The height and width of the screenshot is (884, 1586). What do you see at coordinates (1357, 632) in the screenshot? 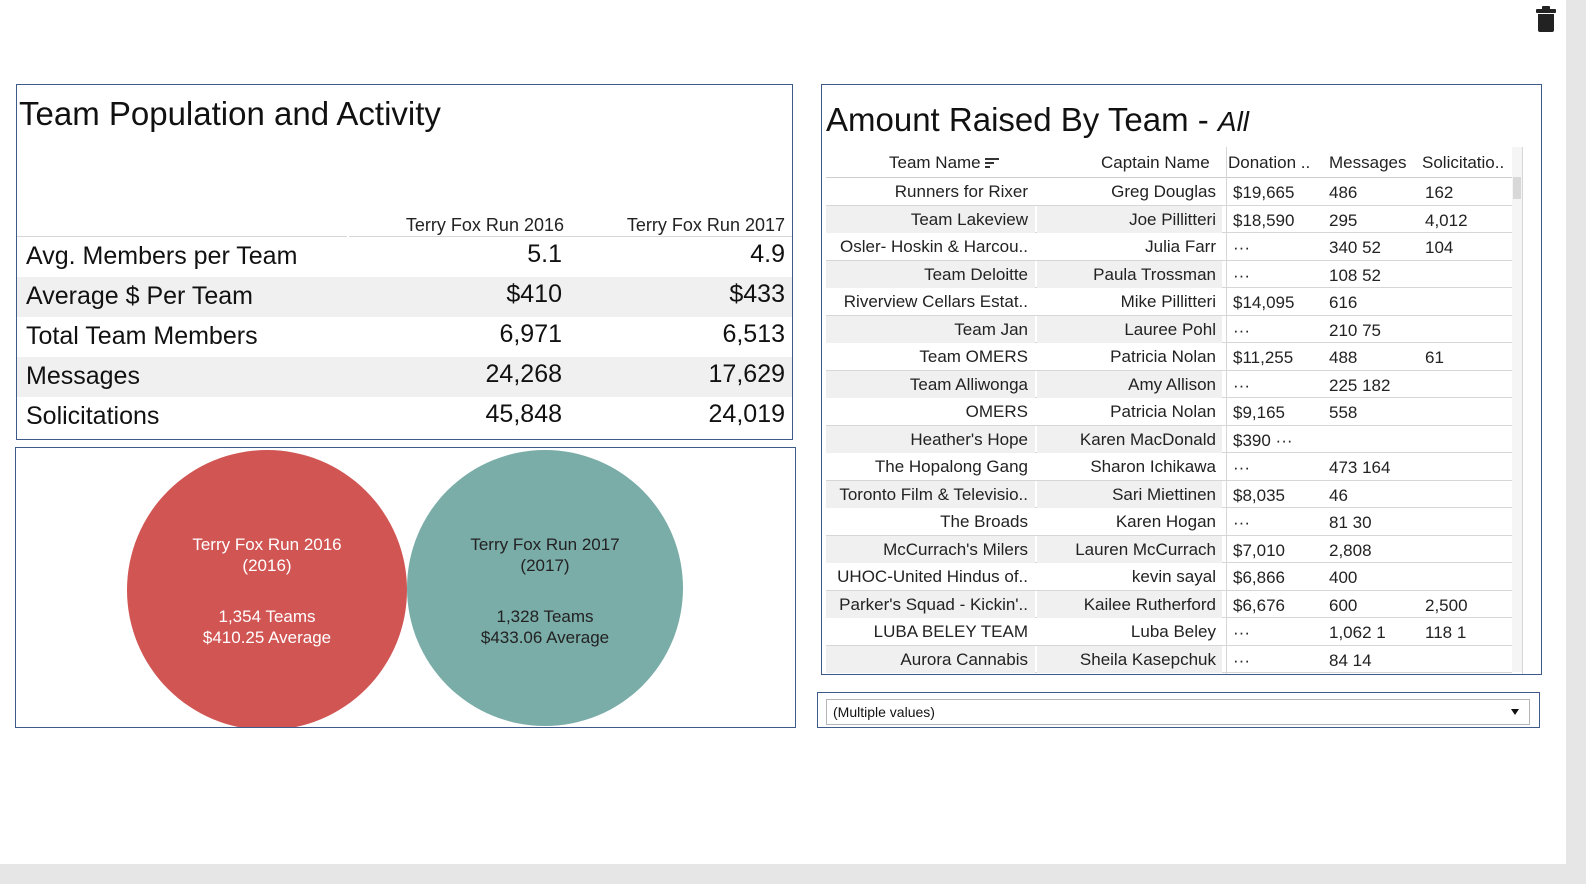
I see `messages-cell: 1,062 1` at bounding box center [1357, 632].